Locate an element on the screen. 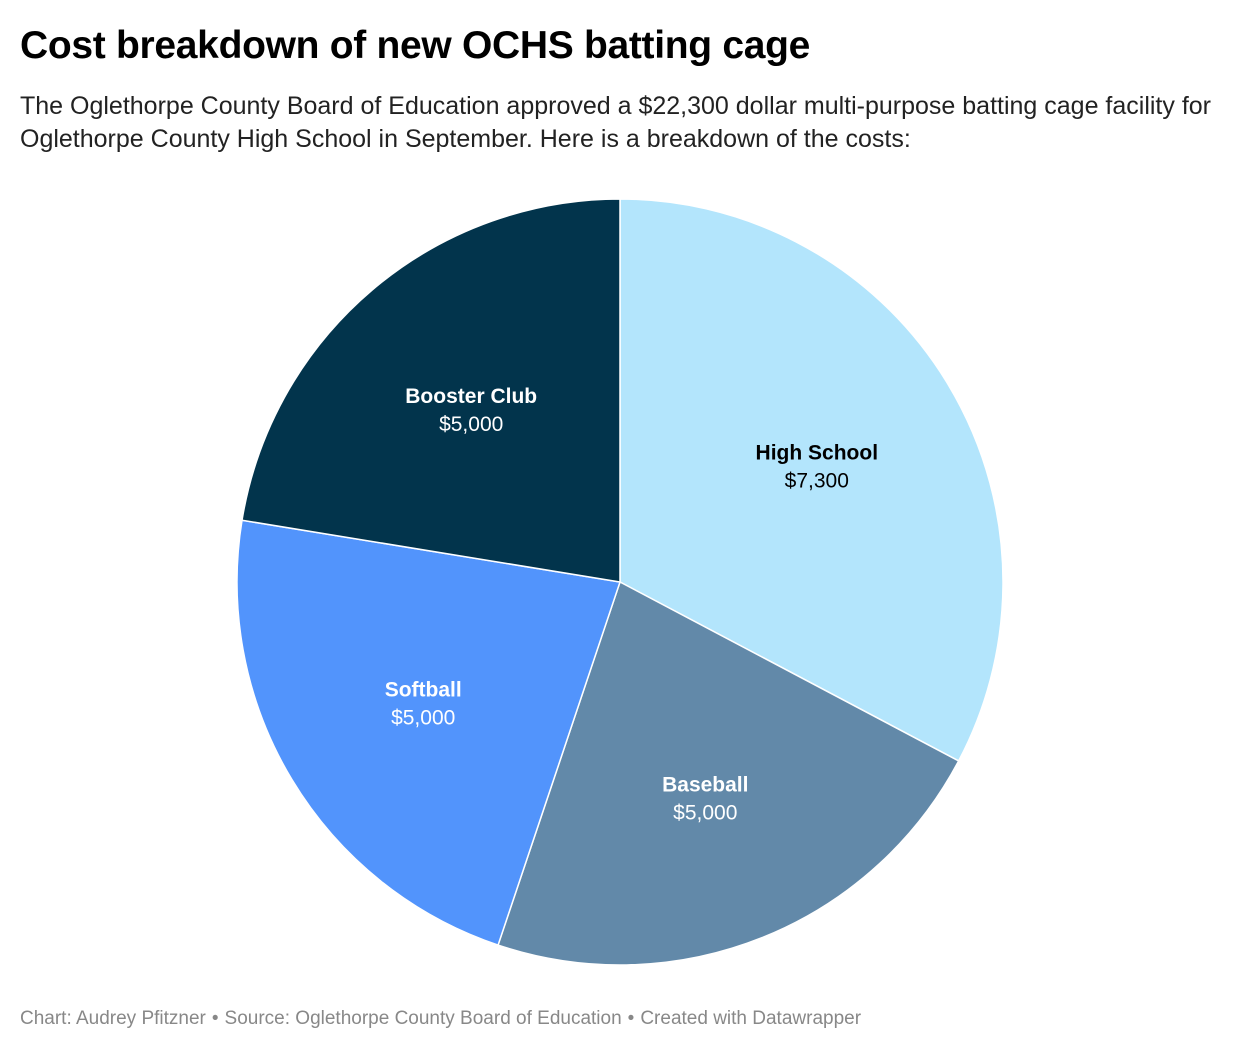 This screenshot has height=1052, width=1240. footer-chart-credit: Chart: Audrey Pfitzner is located at coordinates (113, 1018).